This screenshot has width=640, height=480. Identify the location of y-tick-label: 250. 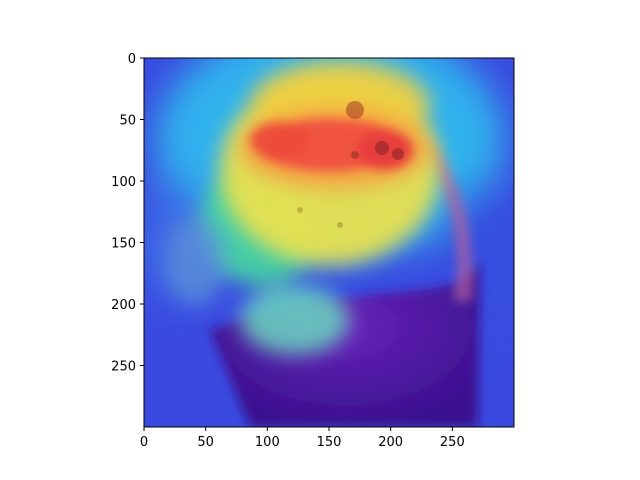
(123, 367).